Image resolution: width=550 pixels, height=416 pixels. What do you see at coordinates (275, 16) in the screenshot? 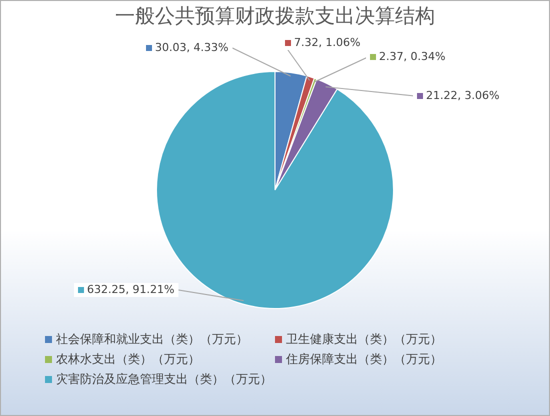
I see `chart-title: 一般公共预算财政拨款支出决算结构` at bounding box center [275, 16].